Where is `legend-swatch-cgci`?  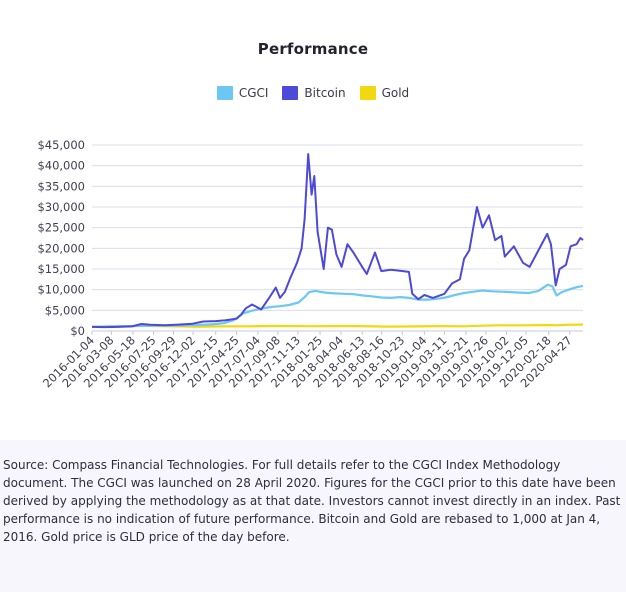
legend-swatch-cgci is located at coordinates (224, 93).